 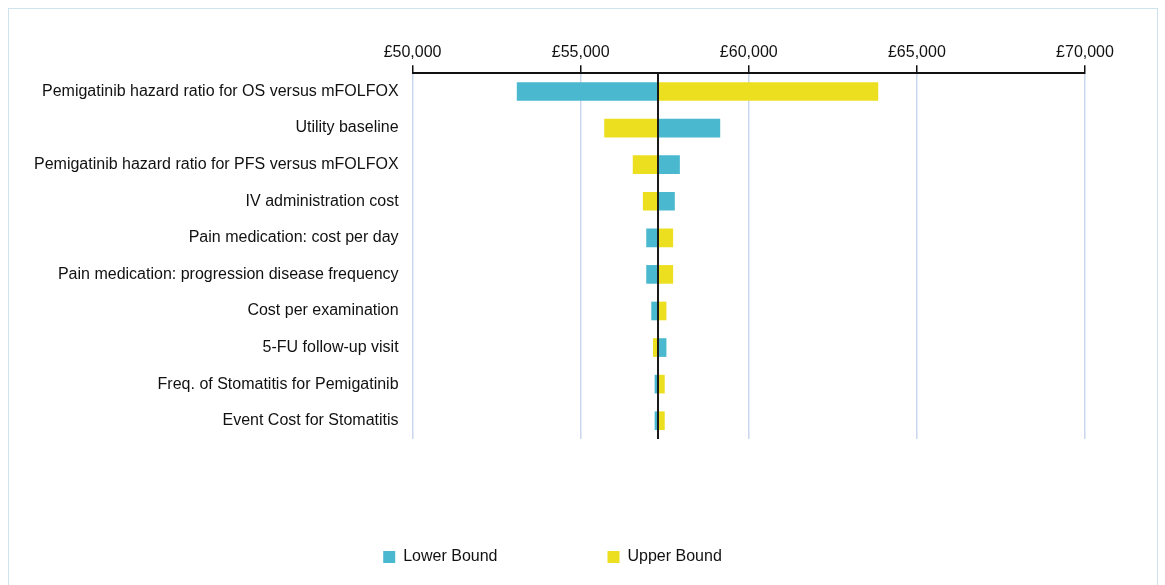 What do you see at coordinates (322, 200) in the screenshot?
I see `y-tick-label: IV administration cost` at bounding box center [322, 200].